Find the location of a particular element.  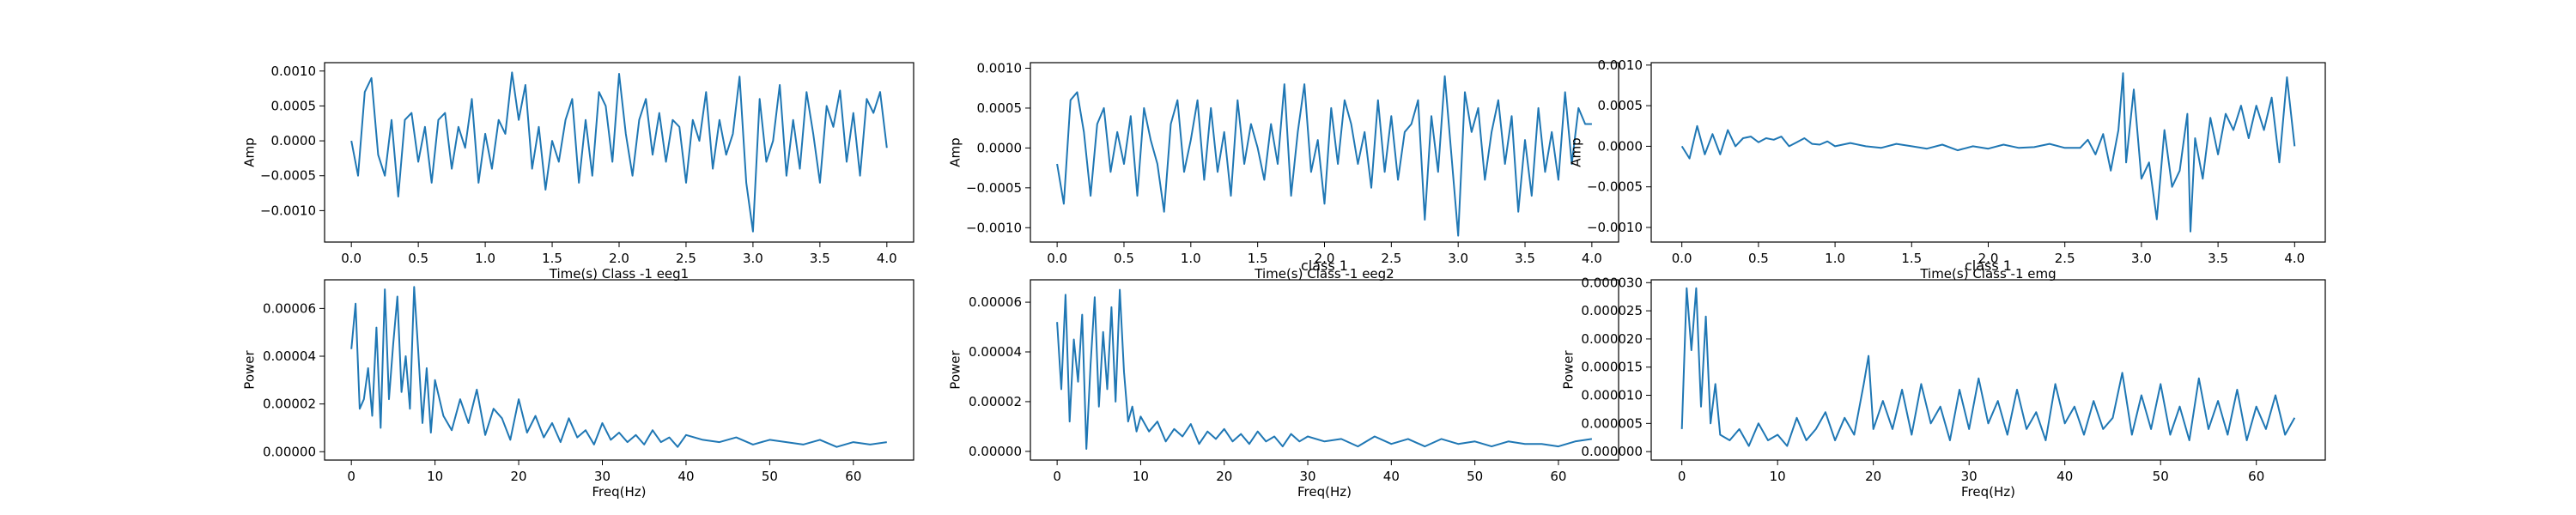

x-tick-label-eeg2_time-8: 4.0 is located at coordinates (1592, 258).